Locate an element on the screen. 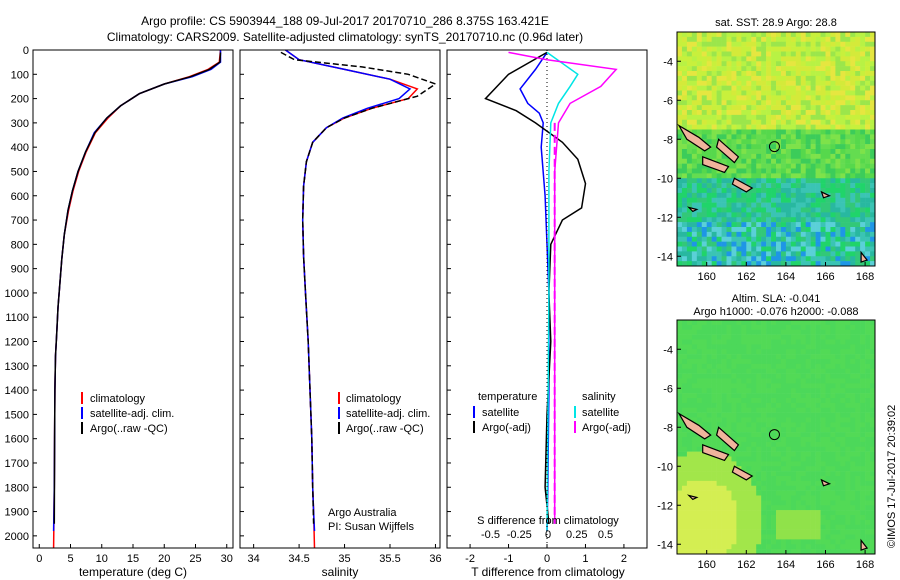 This screenshot has height=580, width=900. island is located at coordinates (864, 256).